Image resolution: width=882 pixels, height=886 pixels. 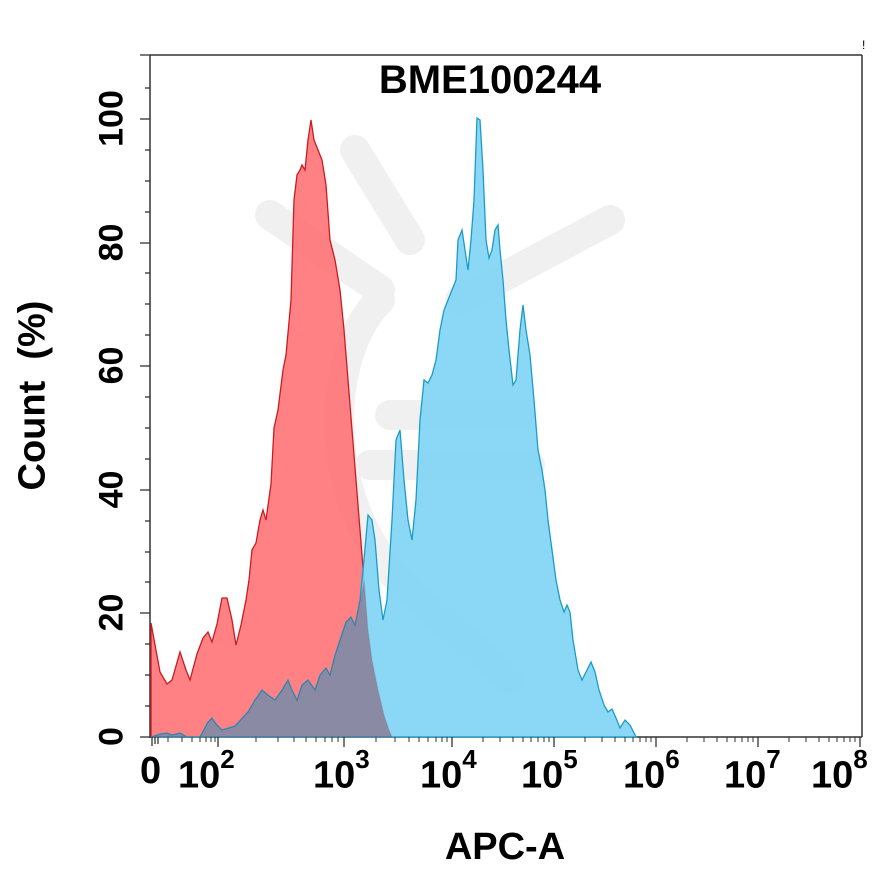 I want to click on y-axis-label: Count (%), so click(x=32, y=395).